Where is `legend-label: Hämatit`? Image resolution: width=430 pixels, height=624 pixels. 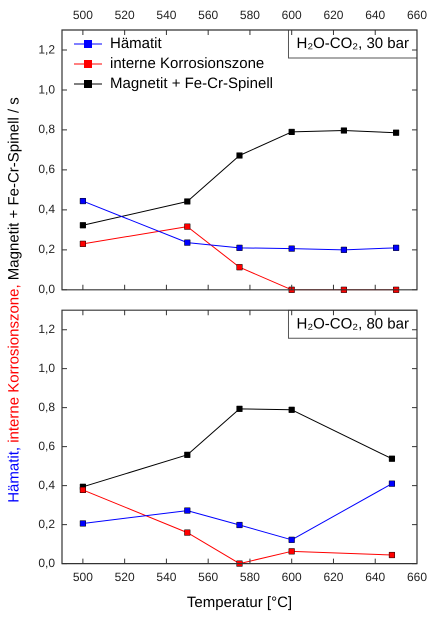
legend-label: Hämatit is located at coordinates (136, 43).